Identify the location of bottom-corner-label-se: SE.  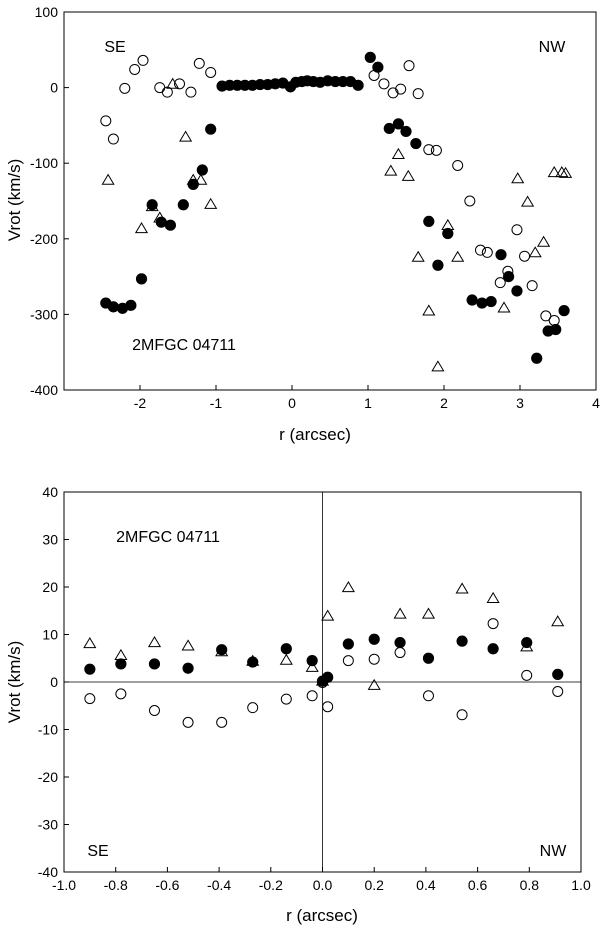
(97, 851).